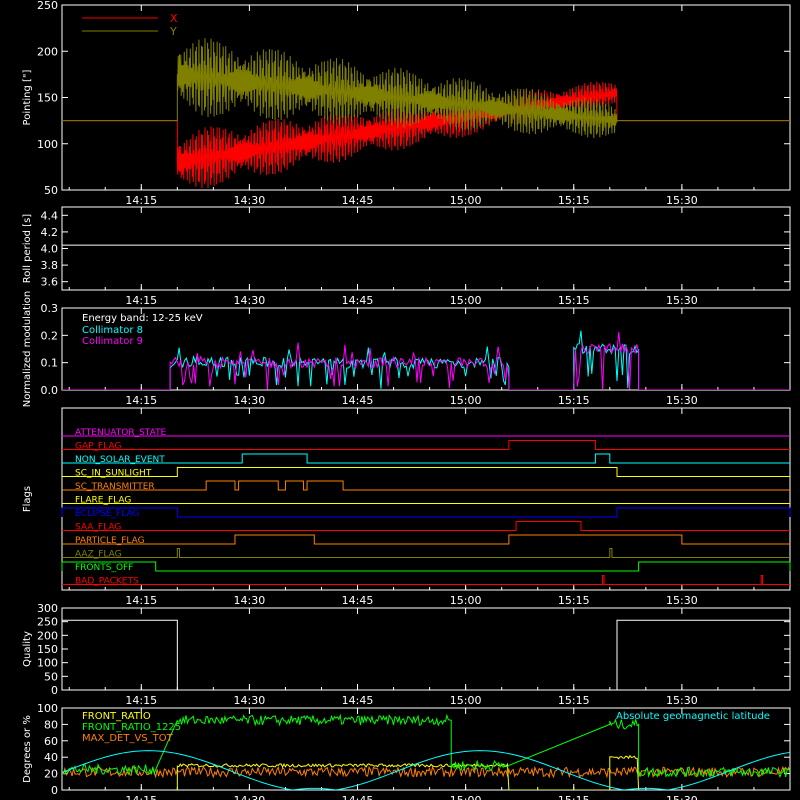 The width and height of the screenshot is (800, 800). What do you see at coordinates (112, 341) in the screenshot?
I see `legend-label-collimator-9: Collimator 9` at bounding box center [112, 341].